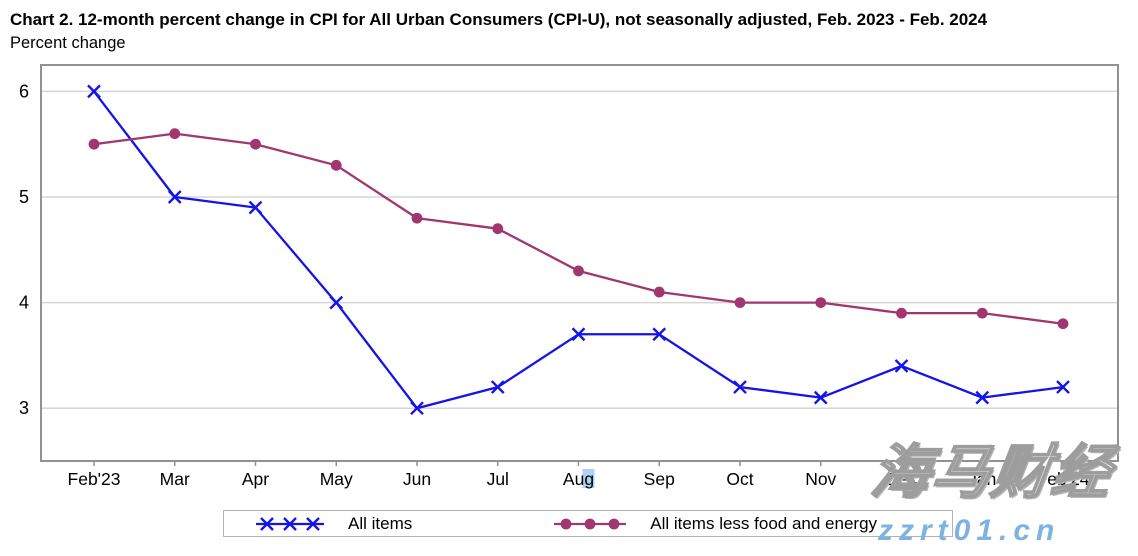 This screenshot has height=556, width=1138. What do you see at coordinates (739, 479) in the screenshot?
I see `x-tick-label: Oct` at bounding box center [739, 479].